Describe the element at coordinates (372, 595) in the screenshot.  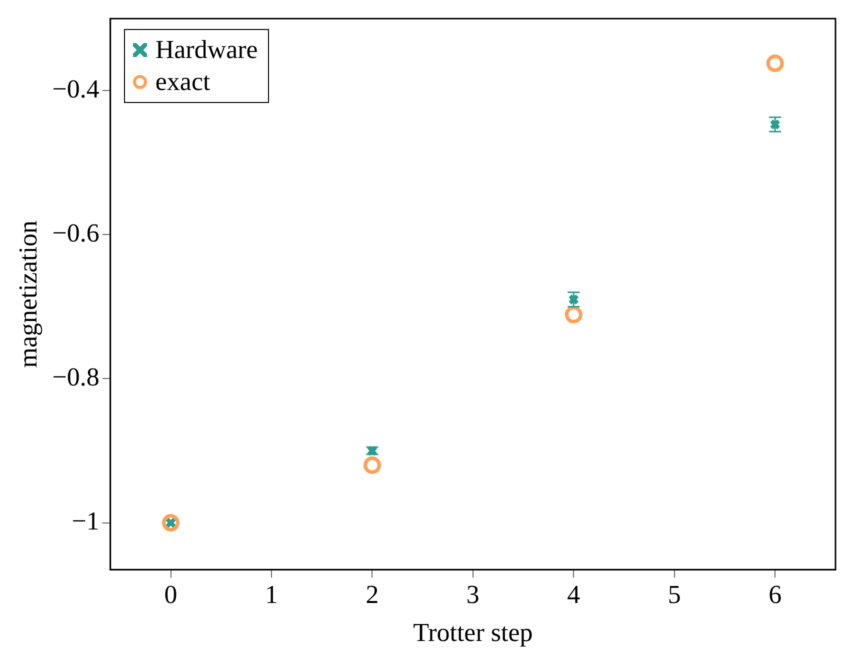
I see `x-tick-label: 2` at that location.